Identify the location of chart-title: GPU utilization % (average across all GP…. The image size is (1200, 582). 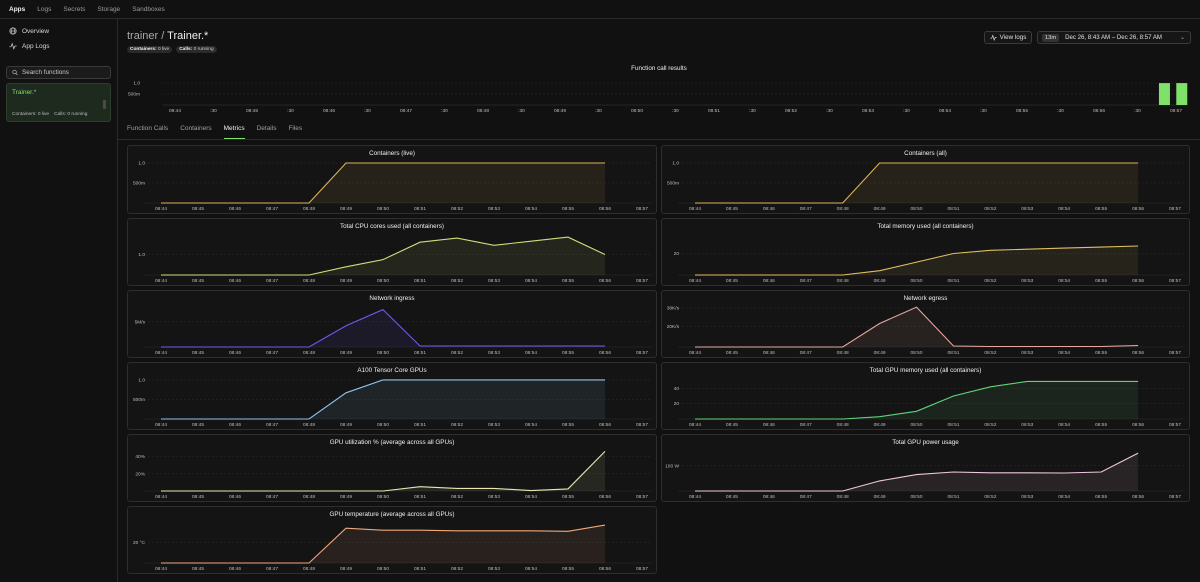
(392, 442).